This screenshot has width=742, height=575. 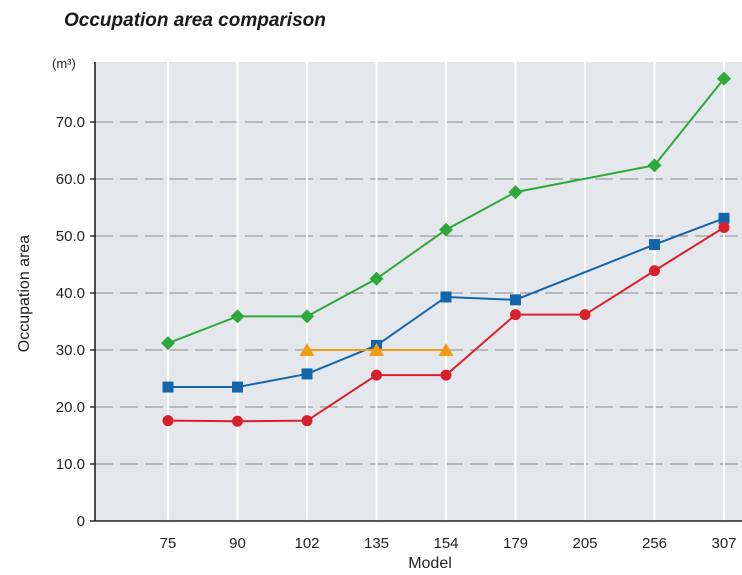 What do you see at coordinates (195, 20) in the screenshot?
I see `chart-title: Occupation area comparison` at bounding box center [195, 20].